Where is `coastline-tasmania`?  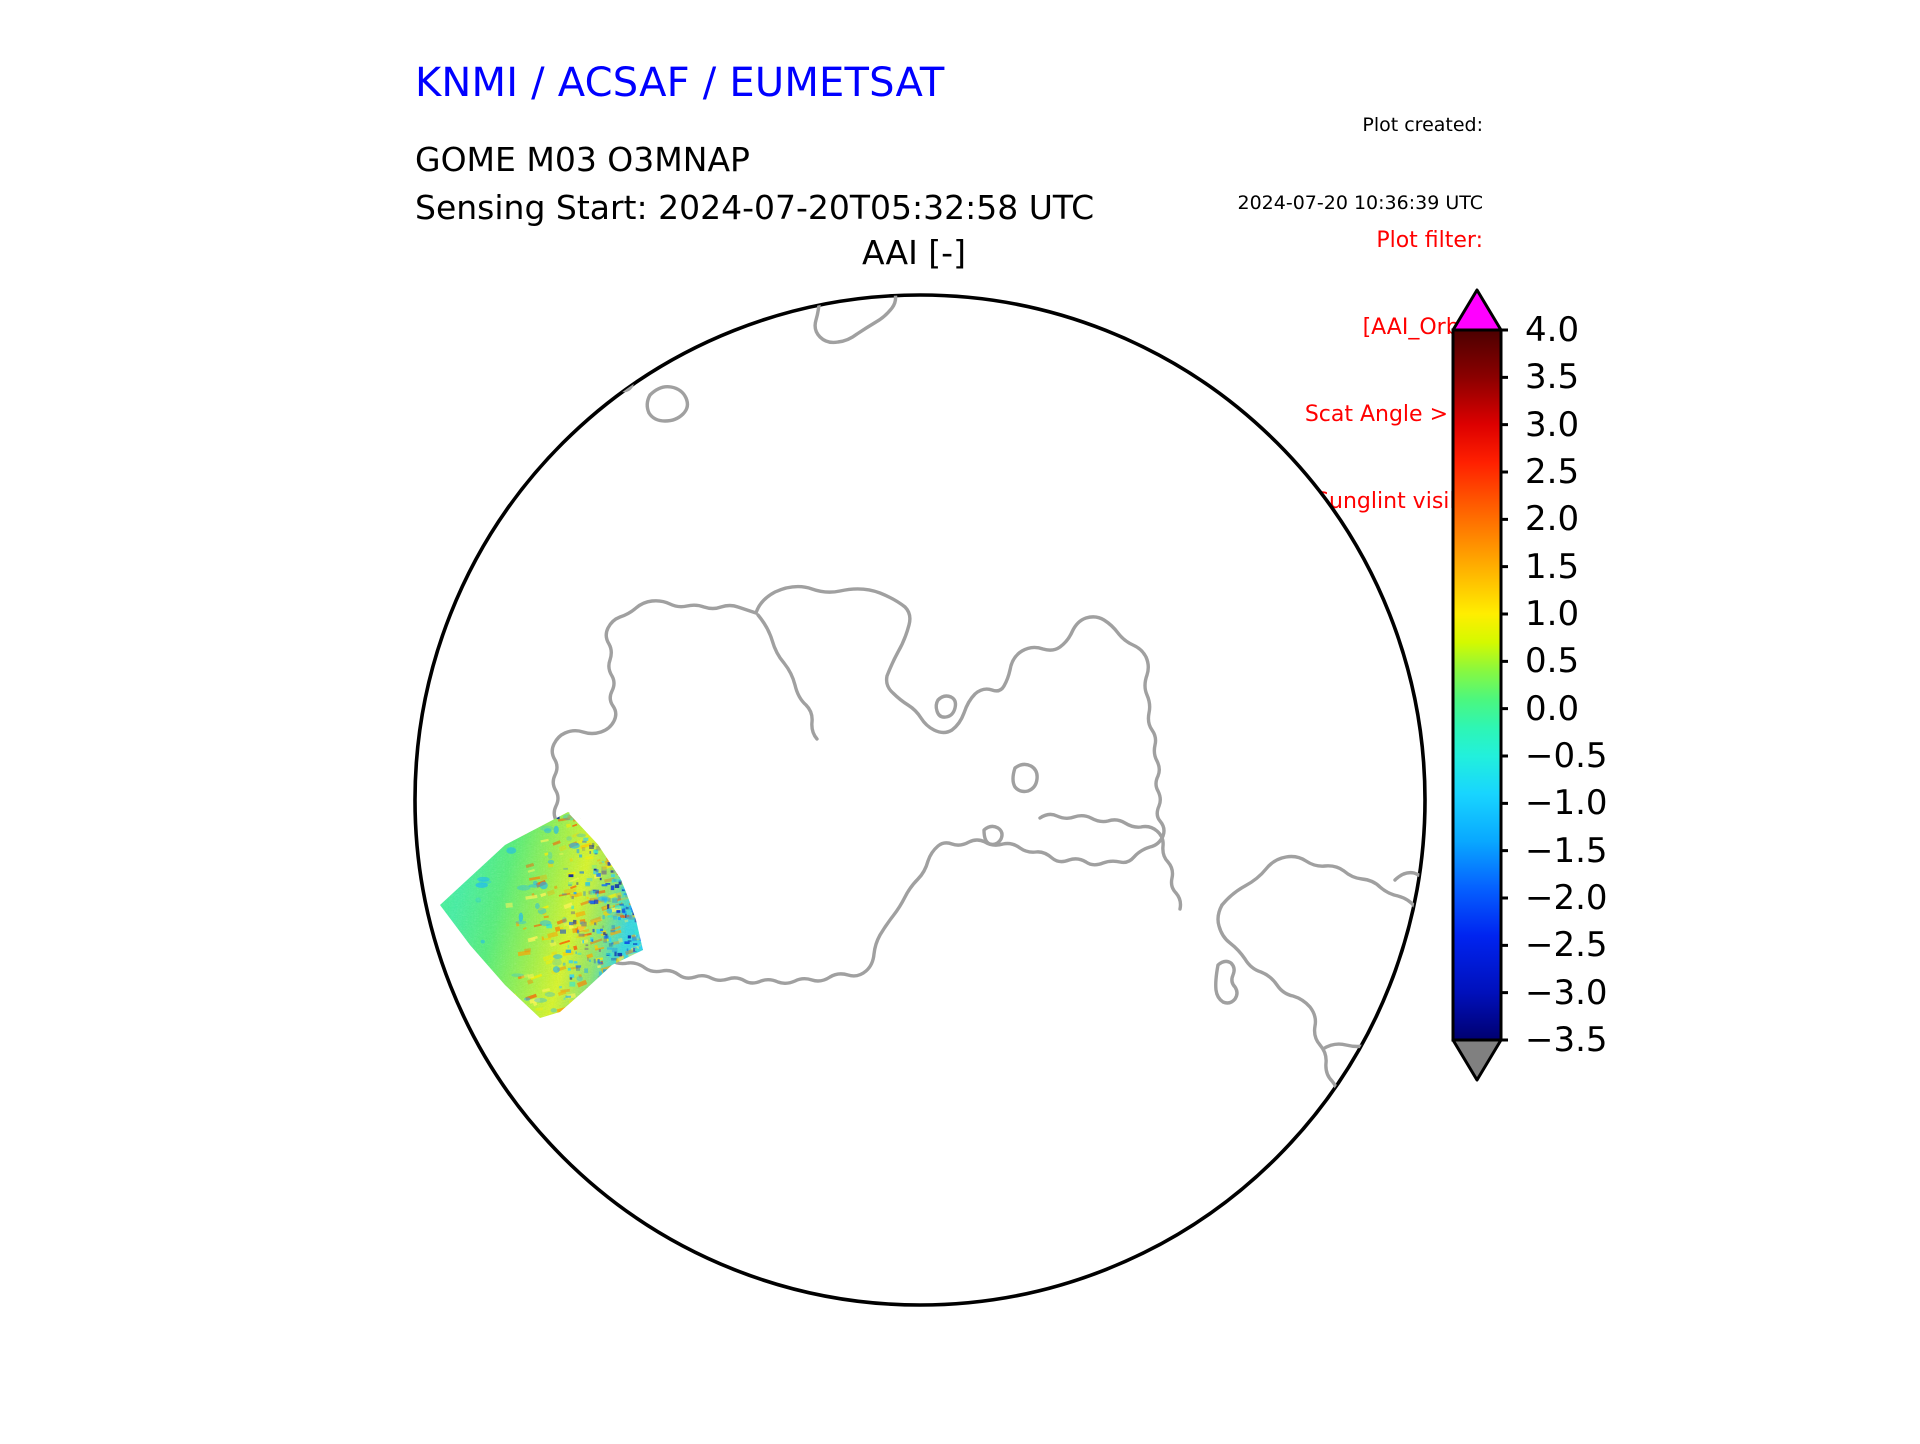
coastline-tasmania is located at coordinates (667, 403).